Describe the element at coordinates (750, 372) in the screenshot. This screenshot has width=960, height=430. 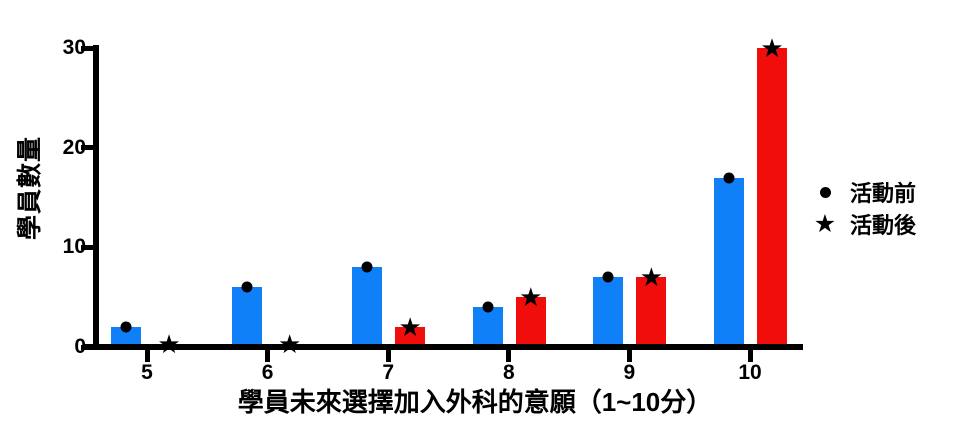
I see `x-tick-label: 10` at that location.